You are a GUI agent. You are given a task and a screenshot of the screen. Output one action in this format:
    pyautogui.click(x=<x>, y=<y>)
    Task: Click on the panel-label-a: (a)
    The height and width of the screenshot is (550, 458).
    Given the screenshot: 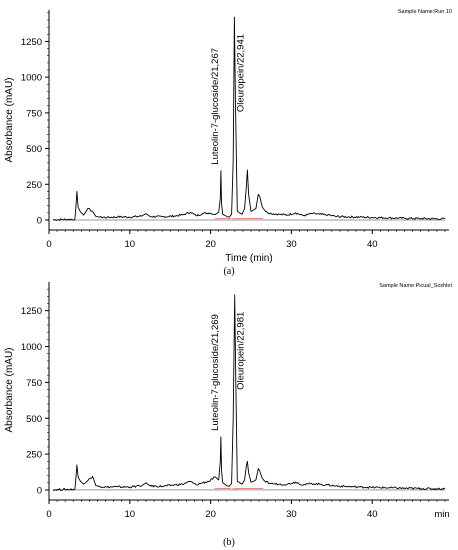 What is the action you would take?
    pyautogui.click(x=228, y=271)
    